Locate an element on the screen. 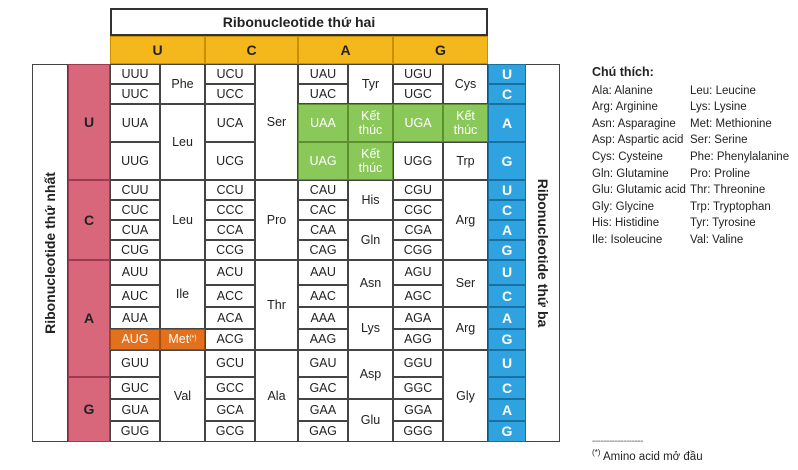 This screenshot has height=470, width=798. codon-AGC: AGC is located at coordinates (418, 296).